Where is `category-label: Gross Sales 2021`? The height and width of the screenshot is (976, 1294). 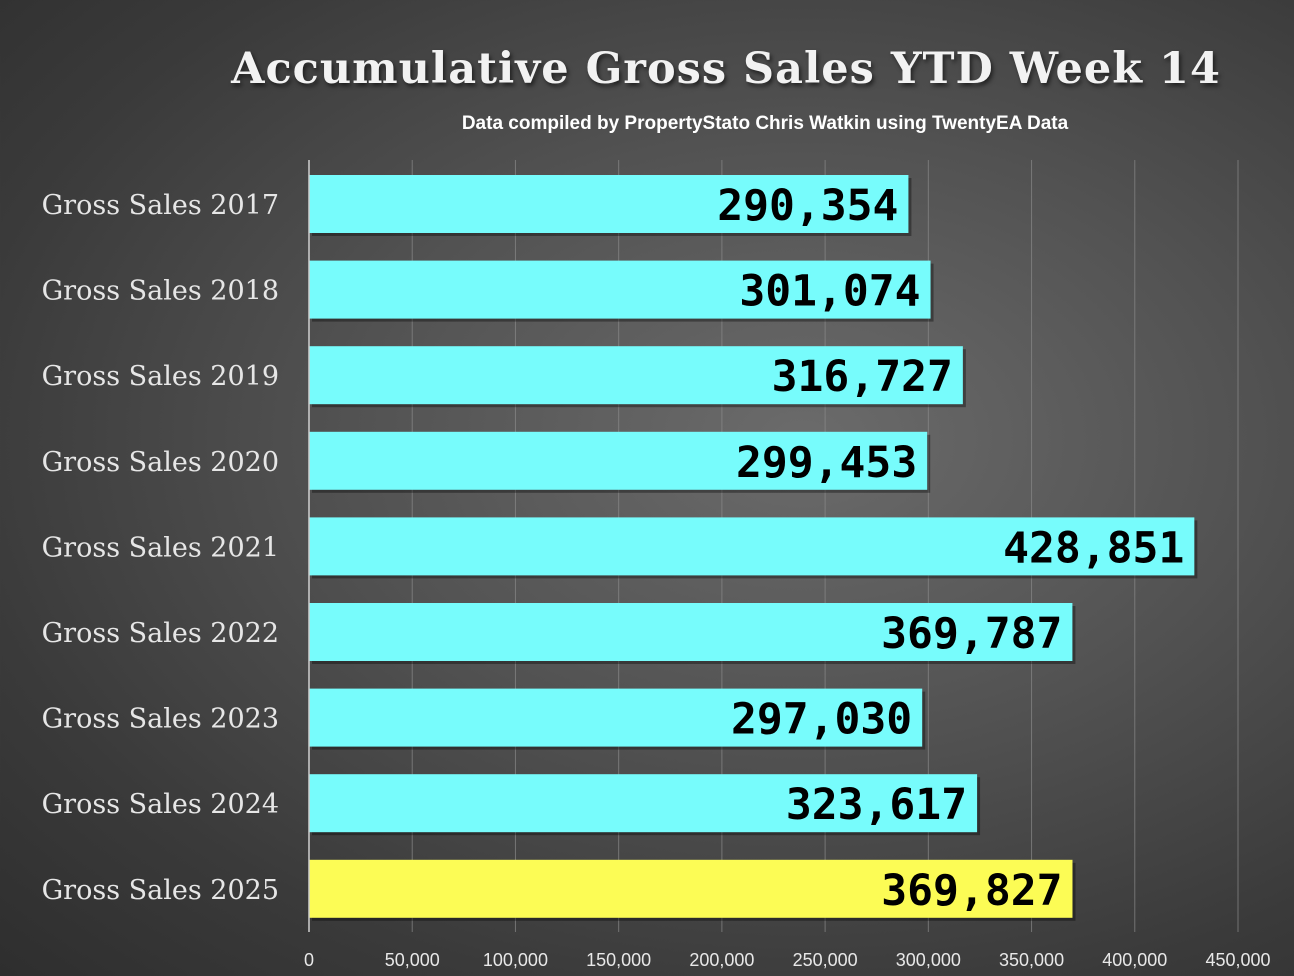 category-label: Gross Sales 2021 is located at coordinates (160, 547).